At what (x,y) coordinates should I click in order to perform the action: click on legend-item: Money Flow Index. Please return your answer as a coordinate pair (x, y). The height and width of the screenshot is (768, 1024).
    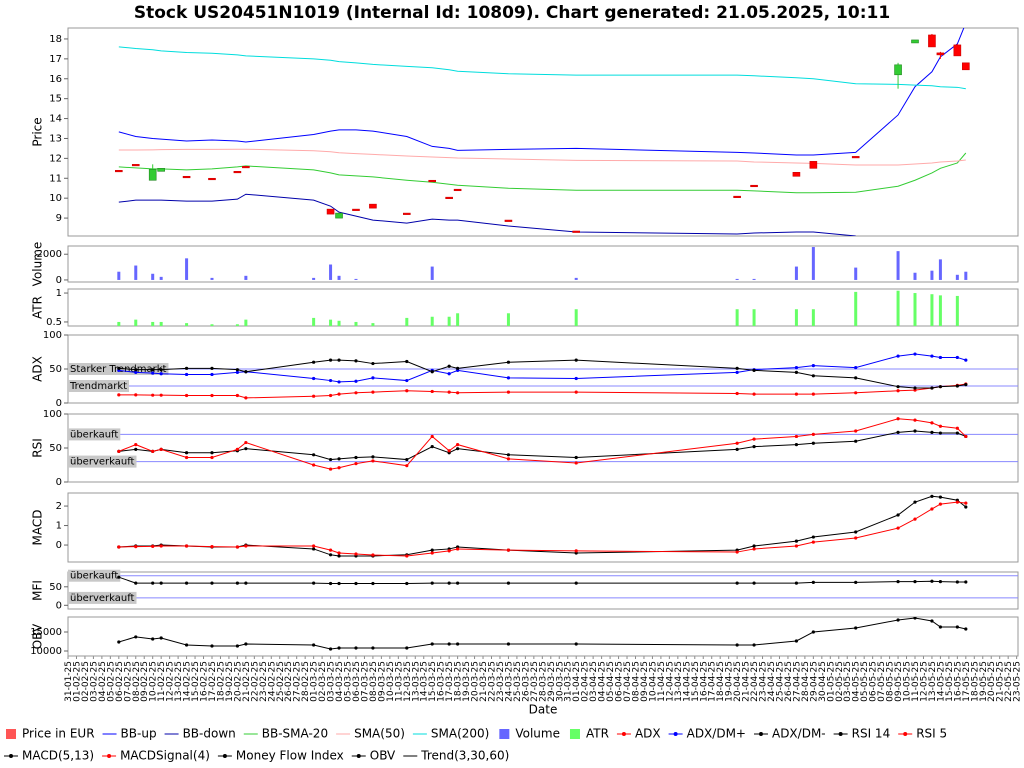
    Looking at the image, I should click on (280, 756).